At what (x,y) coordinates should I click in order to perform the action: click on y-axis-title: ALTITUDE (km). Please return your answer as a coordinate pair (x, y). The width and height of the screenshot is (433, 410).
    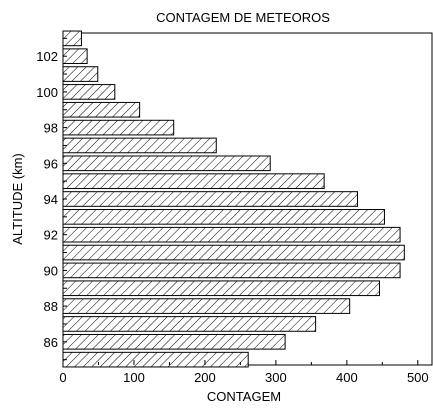
    Looking at the image, I should click on (17, 198).